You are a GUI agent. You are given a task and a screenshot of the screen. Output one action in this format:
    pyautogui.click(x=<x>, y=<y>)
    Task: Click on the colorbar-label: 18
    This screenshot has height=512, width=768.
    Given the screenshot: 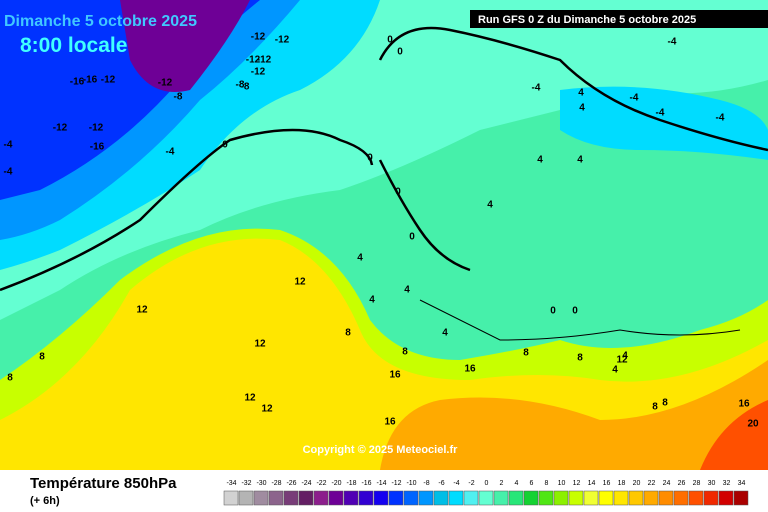 What is the action you would take?
    pyautogui.click(x=622, y=483)
    